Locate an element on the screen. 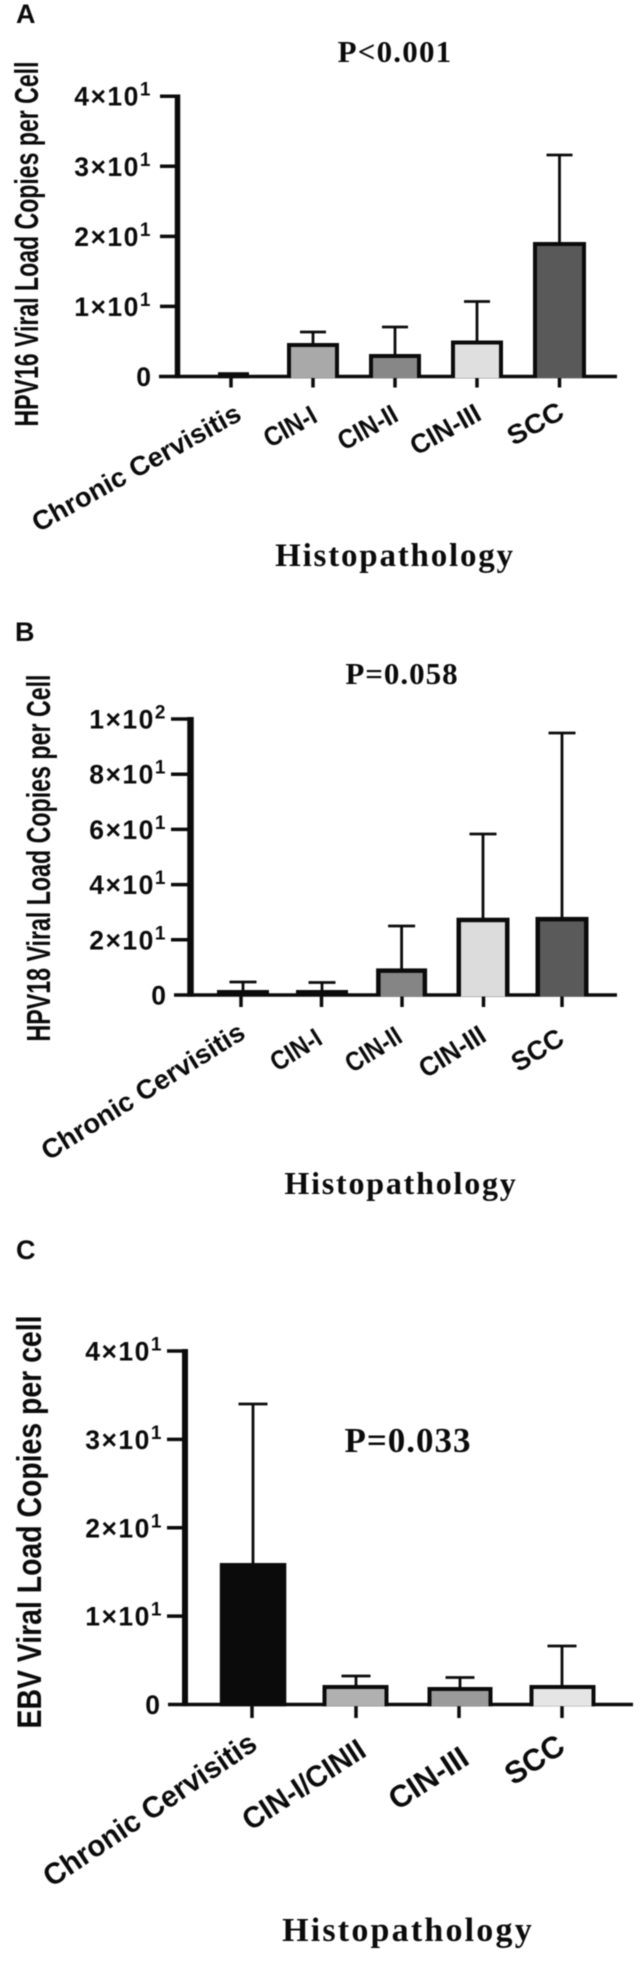 Image resolution: width=640 pixels, height=1963 pixels. svg-text: 1×102 is located at coordinates (128, 719).